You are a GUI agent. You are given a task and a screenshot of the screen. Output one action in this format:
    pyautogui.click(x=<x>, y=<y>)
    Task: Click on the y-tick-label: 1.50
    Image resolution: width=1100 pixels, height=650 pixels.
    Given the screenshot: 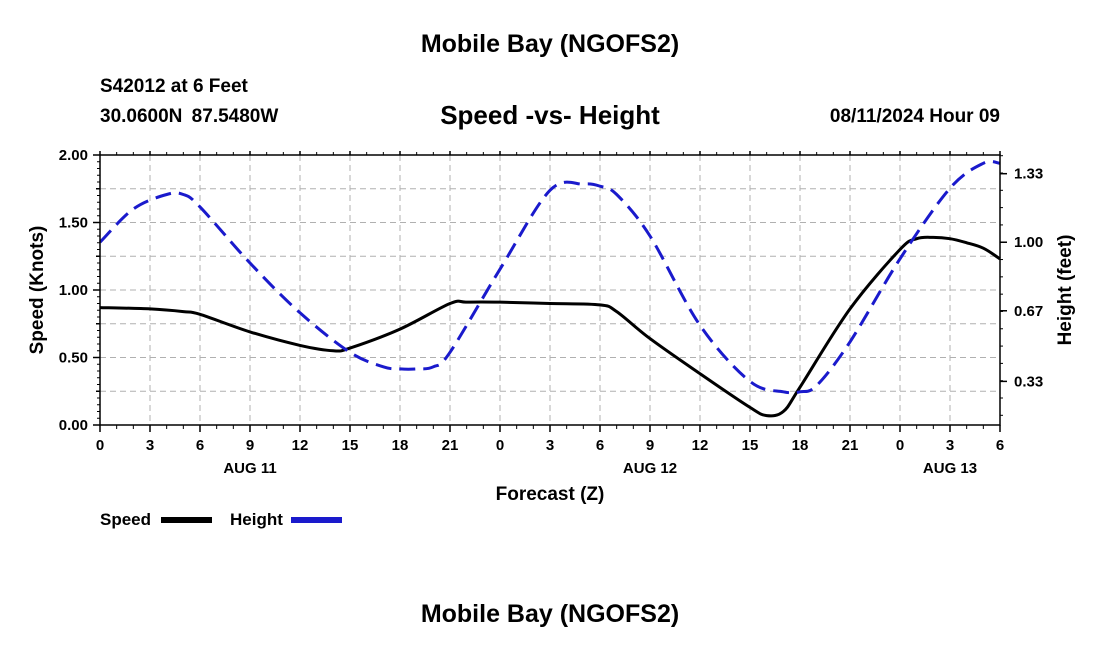 What is the action you would take?
    pyautogui.click(x=73, y=223)
    